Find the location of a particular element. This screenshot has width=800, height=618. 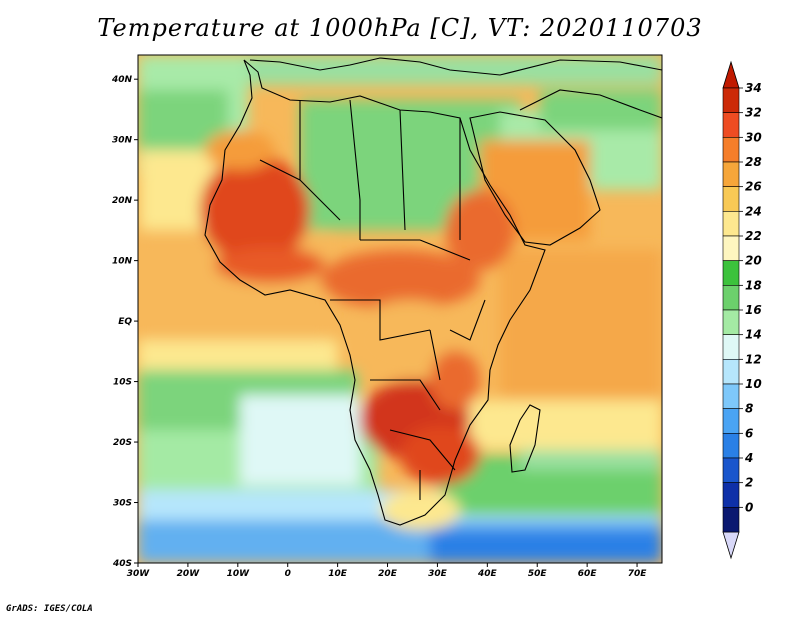

colorbar-level-label: 6 is located at coordinates (749, 433).